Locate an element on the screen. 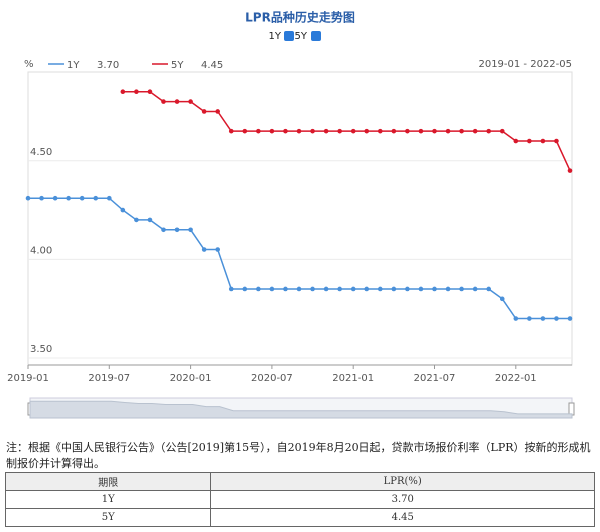  x-tick-label: 2019-01 is located at coordinates (28, 378).